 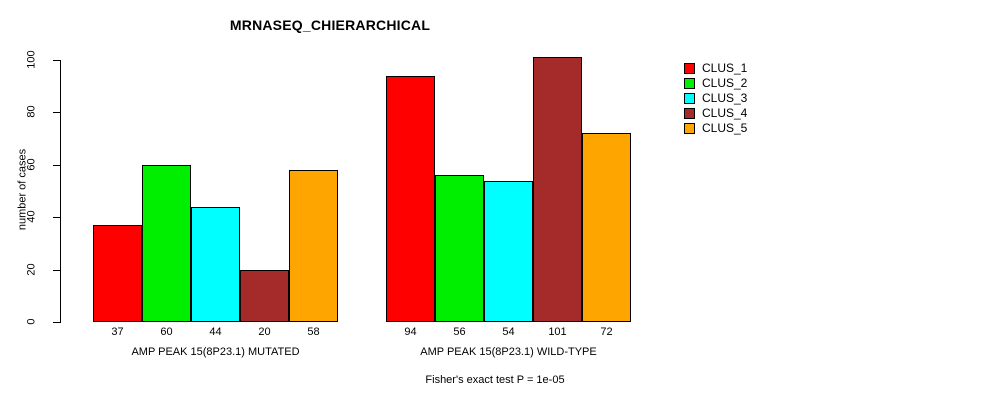 I want to click on bar-value-label: 101, so click(x=557, y=332).